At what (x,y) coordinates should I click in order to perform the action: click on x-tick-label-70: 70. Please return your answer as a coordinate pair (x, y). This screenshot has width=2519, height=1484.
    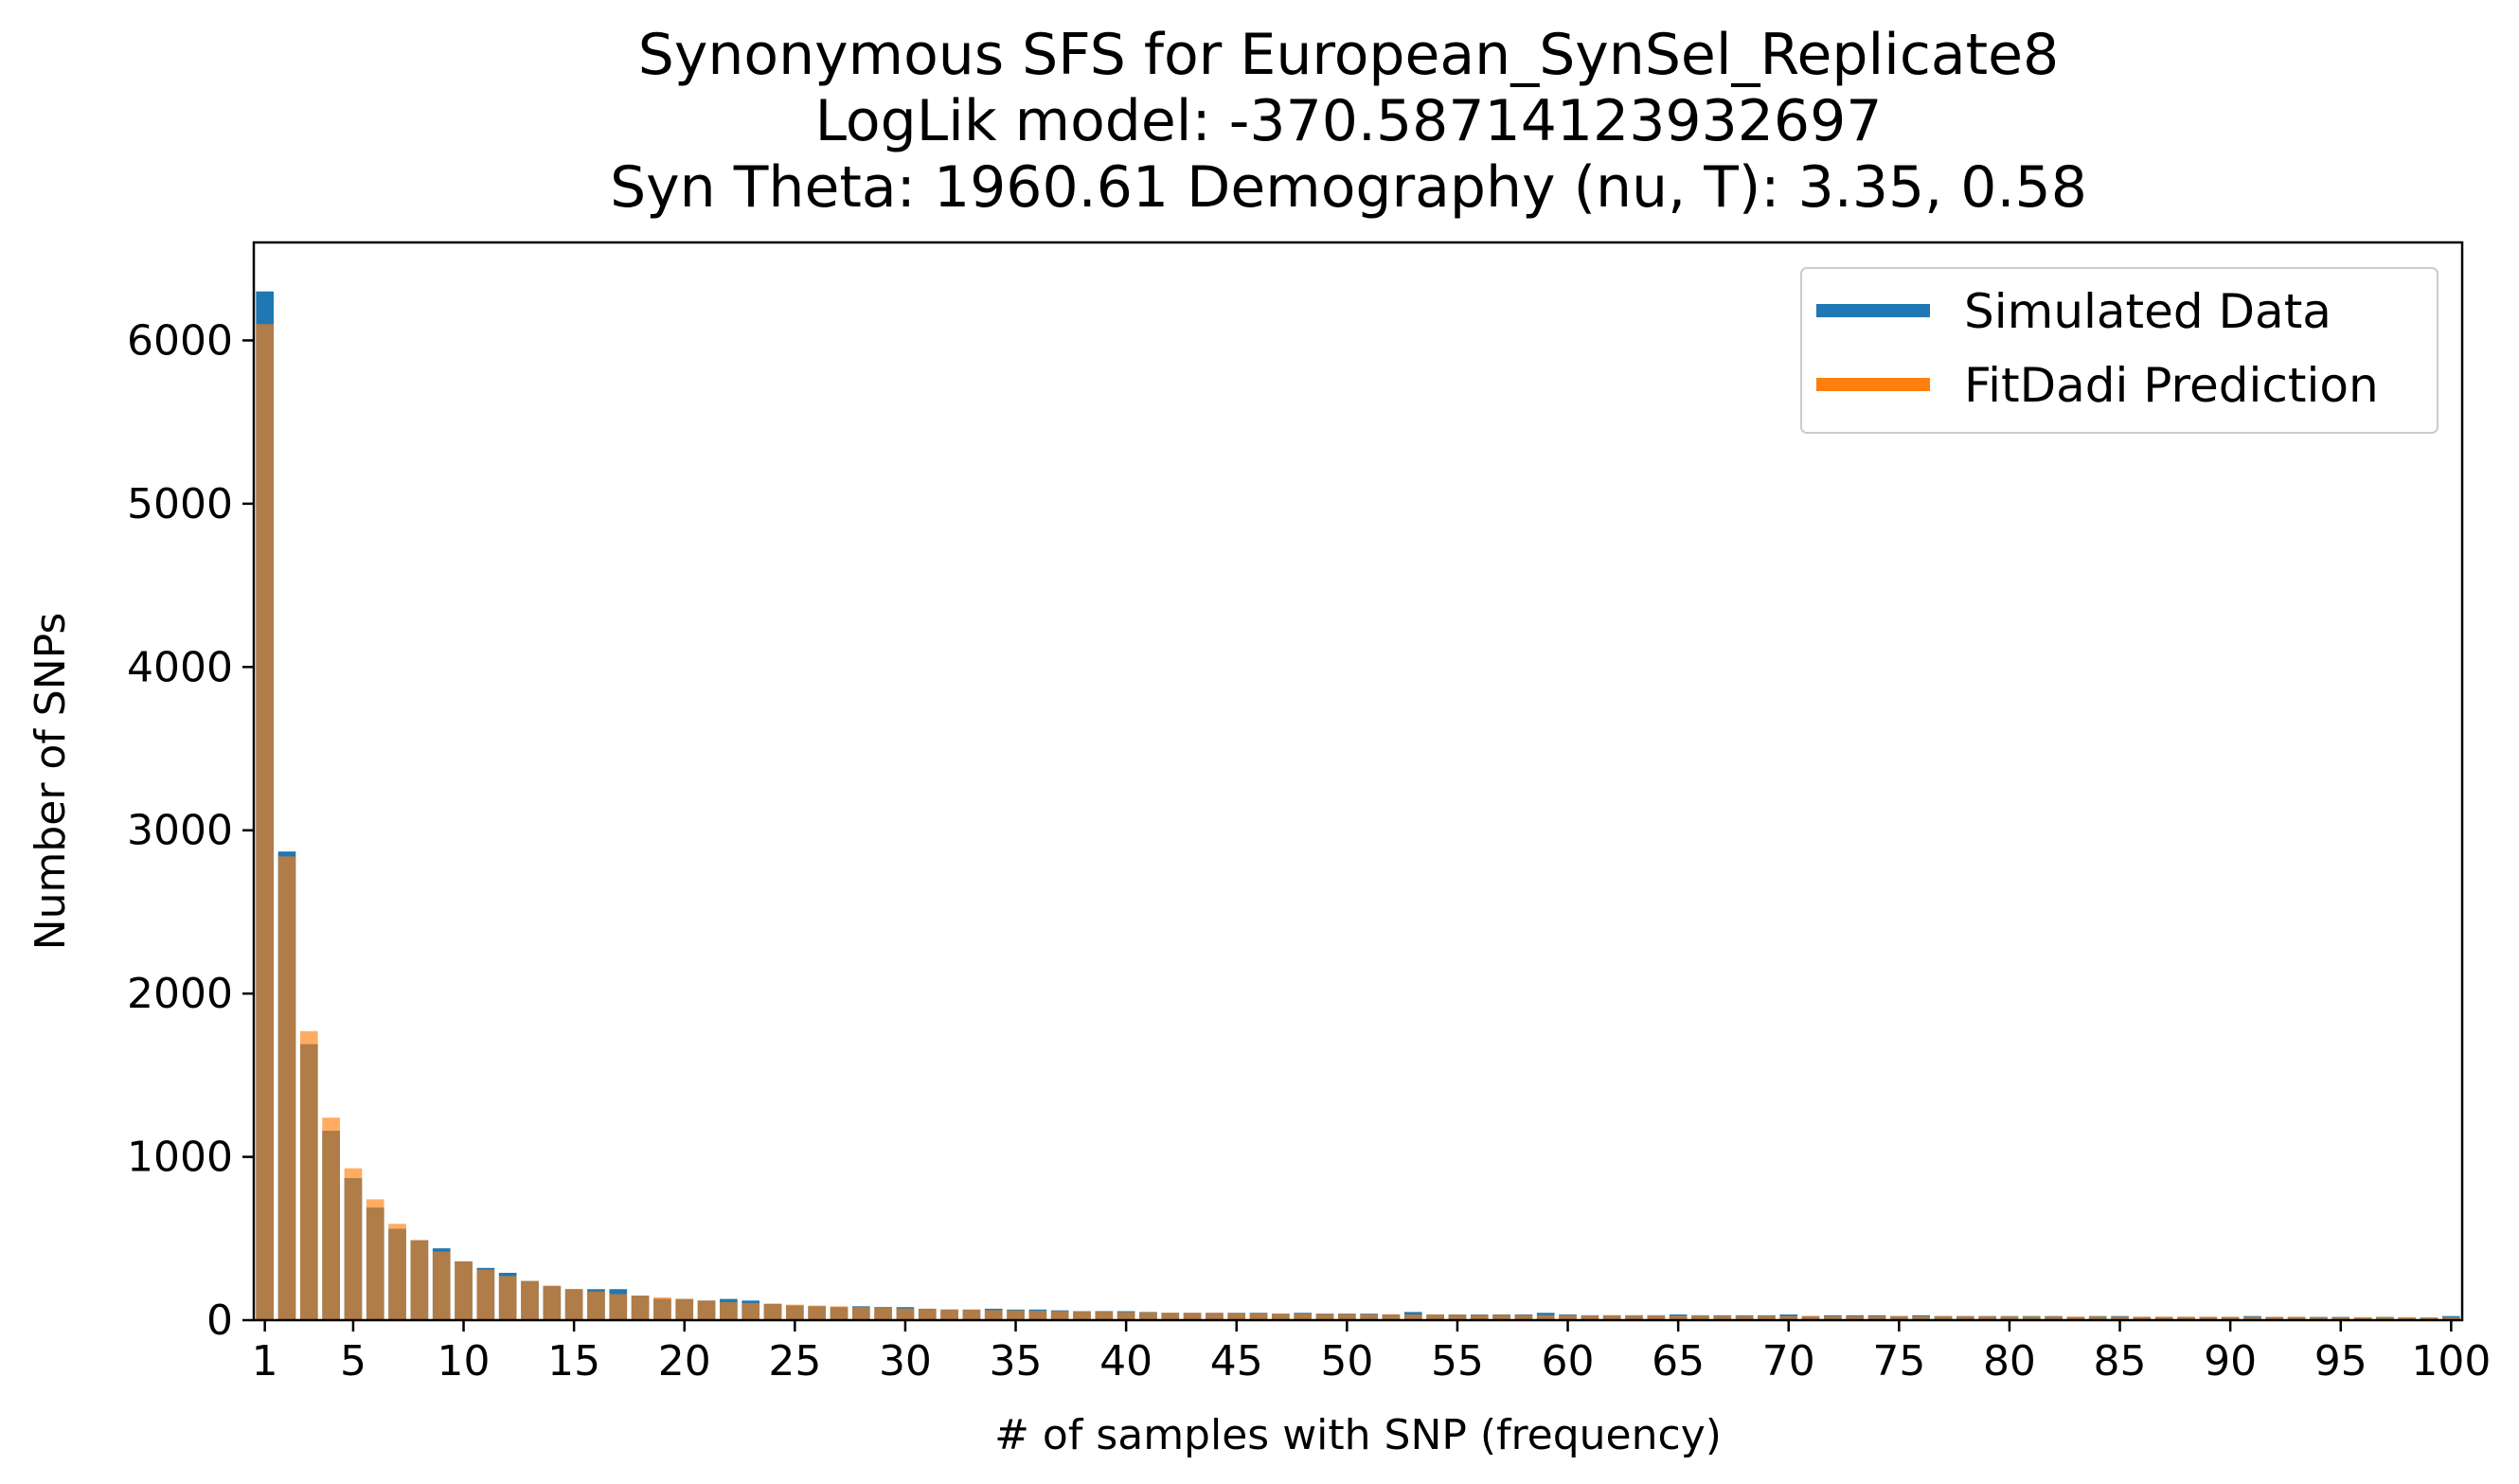
    Looking at the image, I should click on (1789, 1361).